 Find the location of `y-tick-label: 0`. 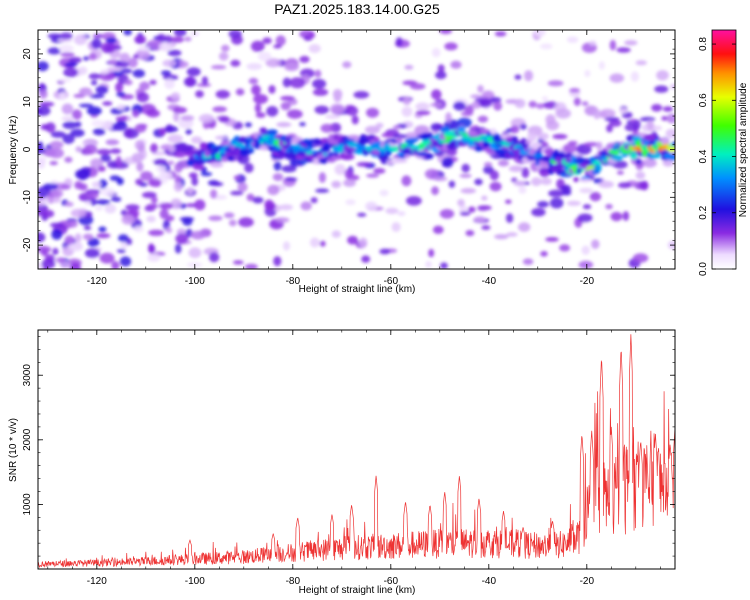

y-tick-label: 0 is located at coordinates (27, 149).